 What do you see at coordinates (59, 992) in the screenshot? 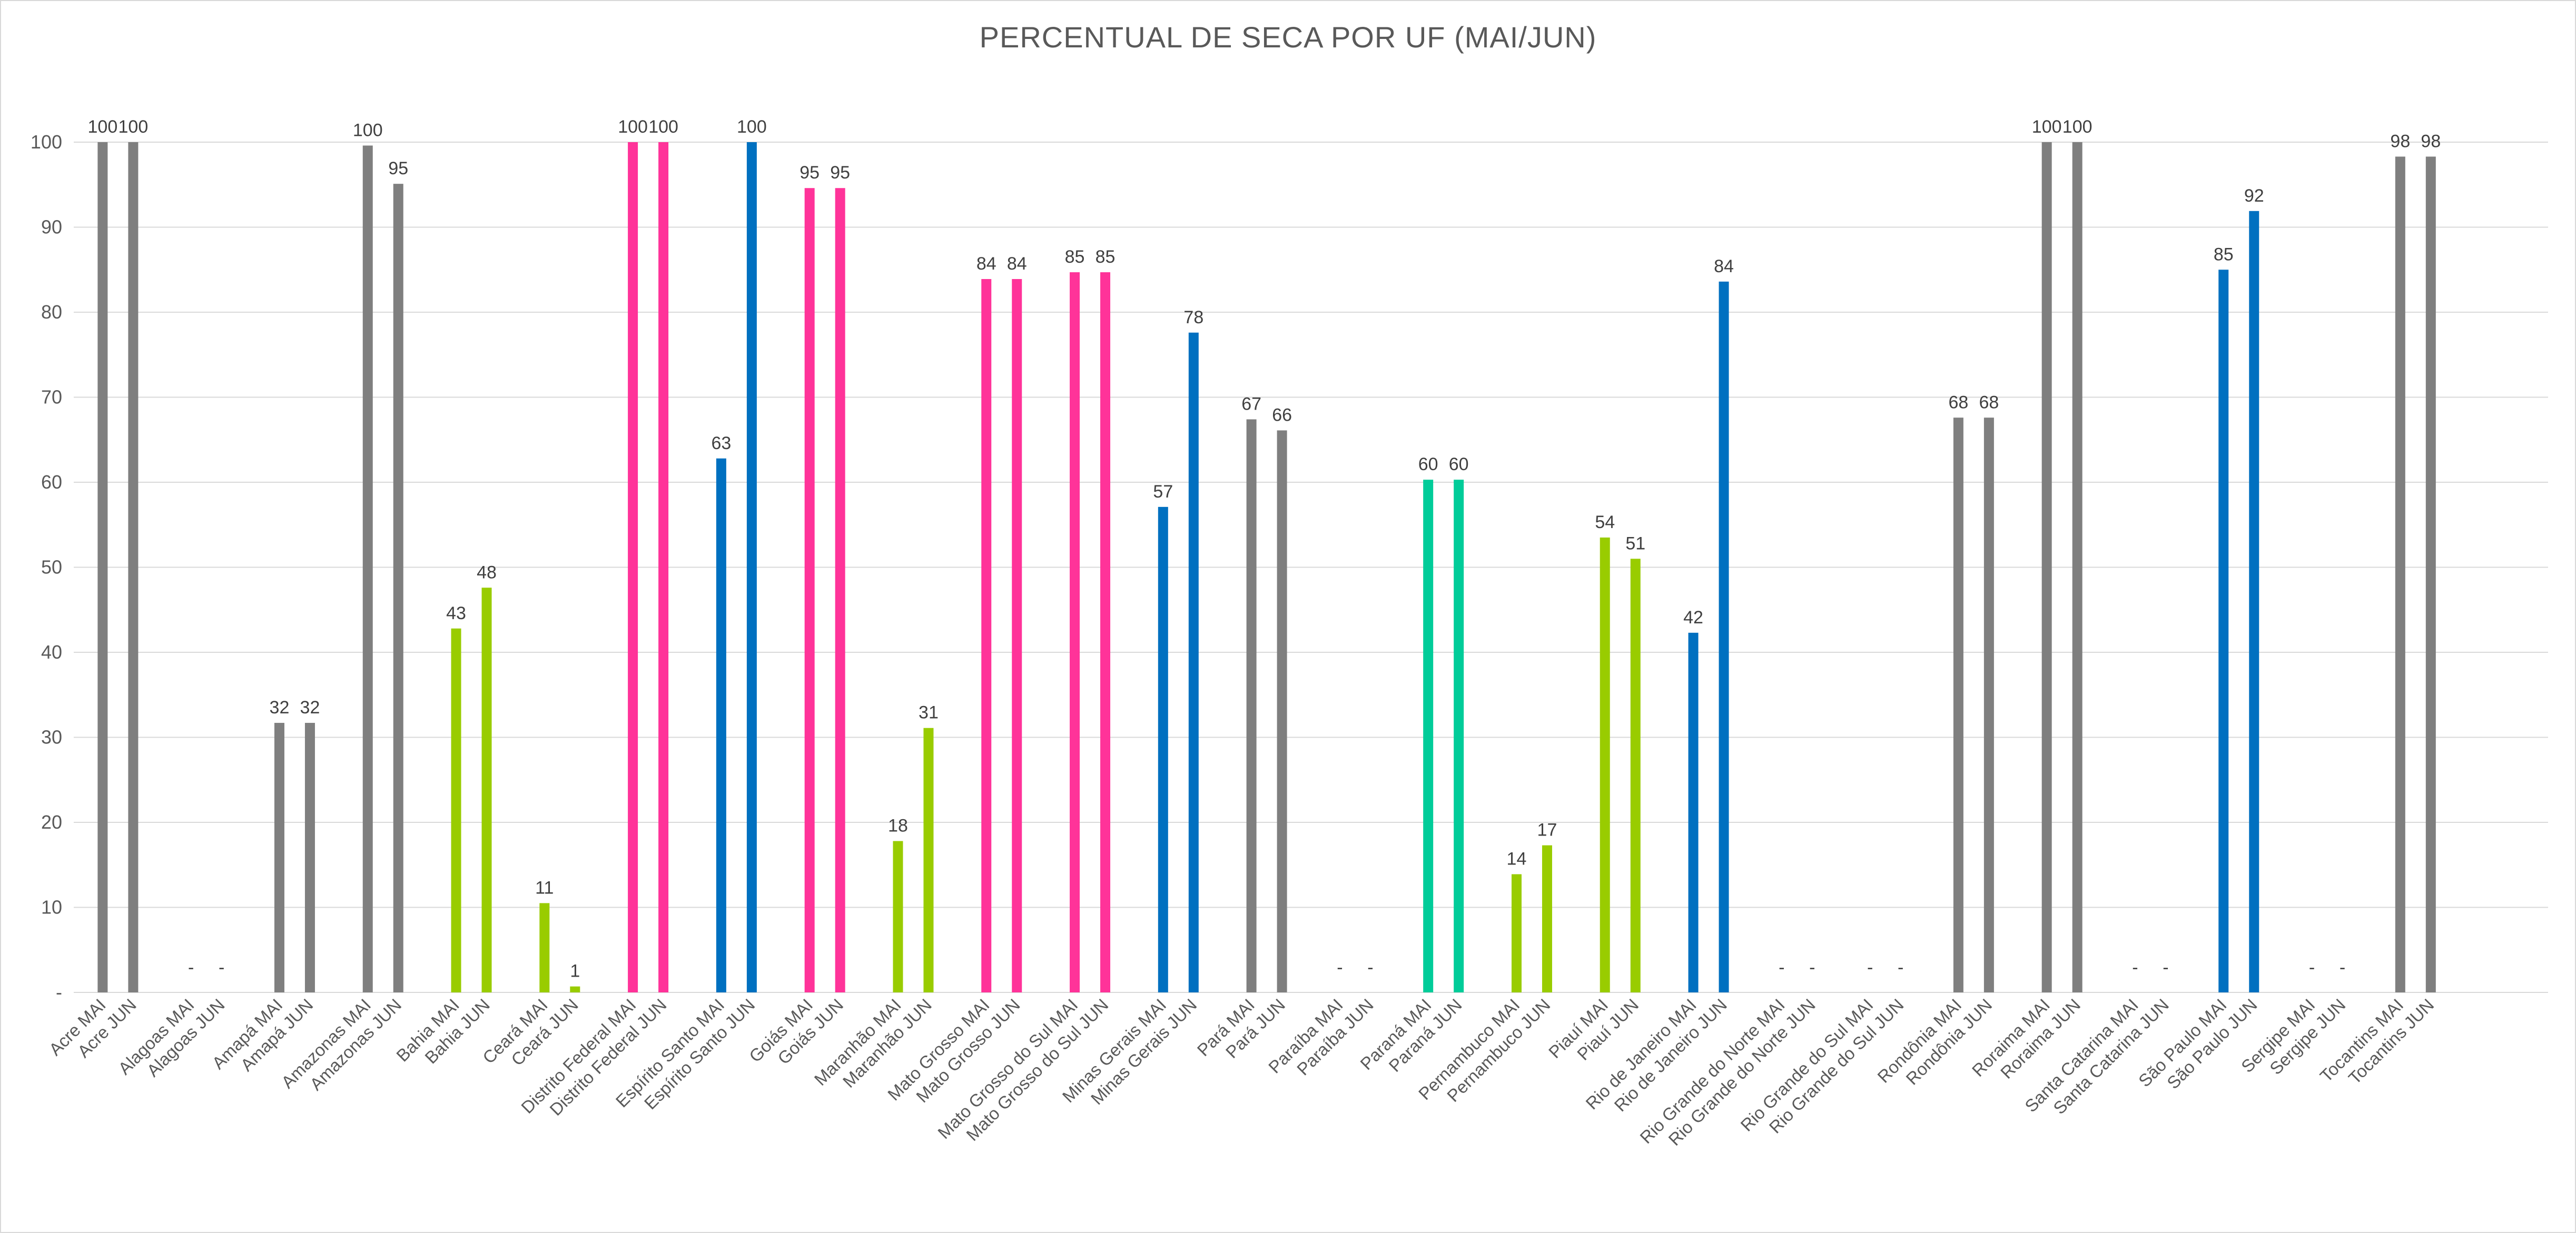
I see `y-tick-label: -` at bounding box center [59, 992].